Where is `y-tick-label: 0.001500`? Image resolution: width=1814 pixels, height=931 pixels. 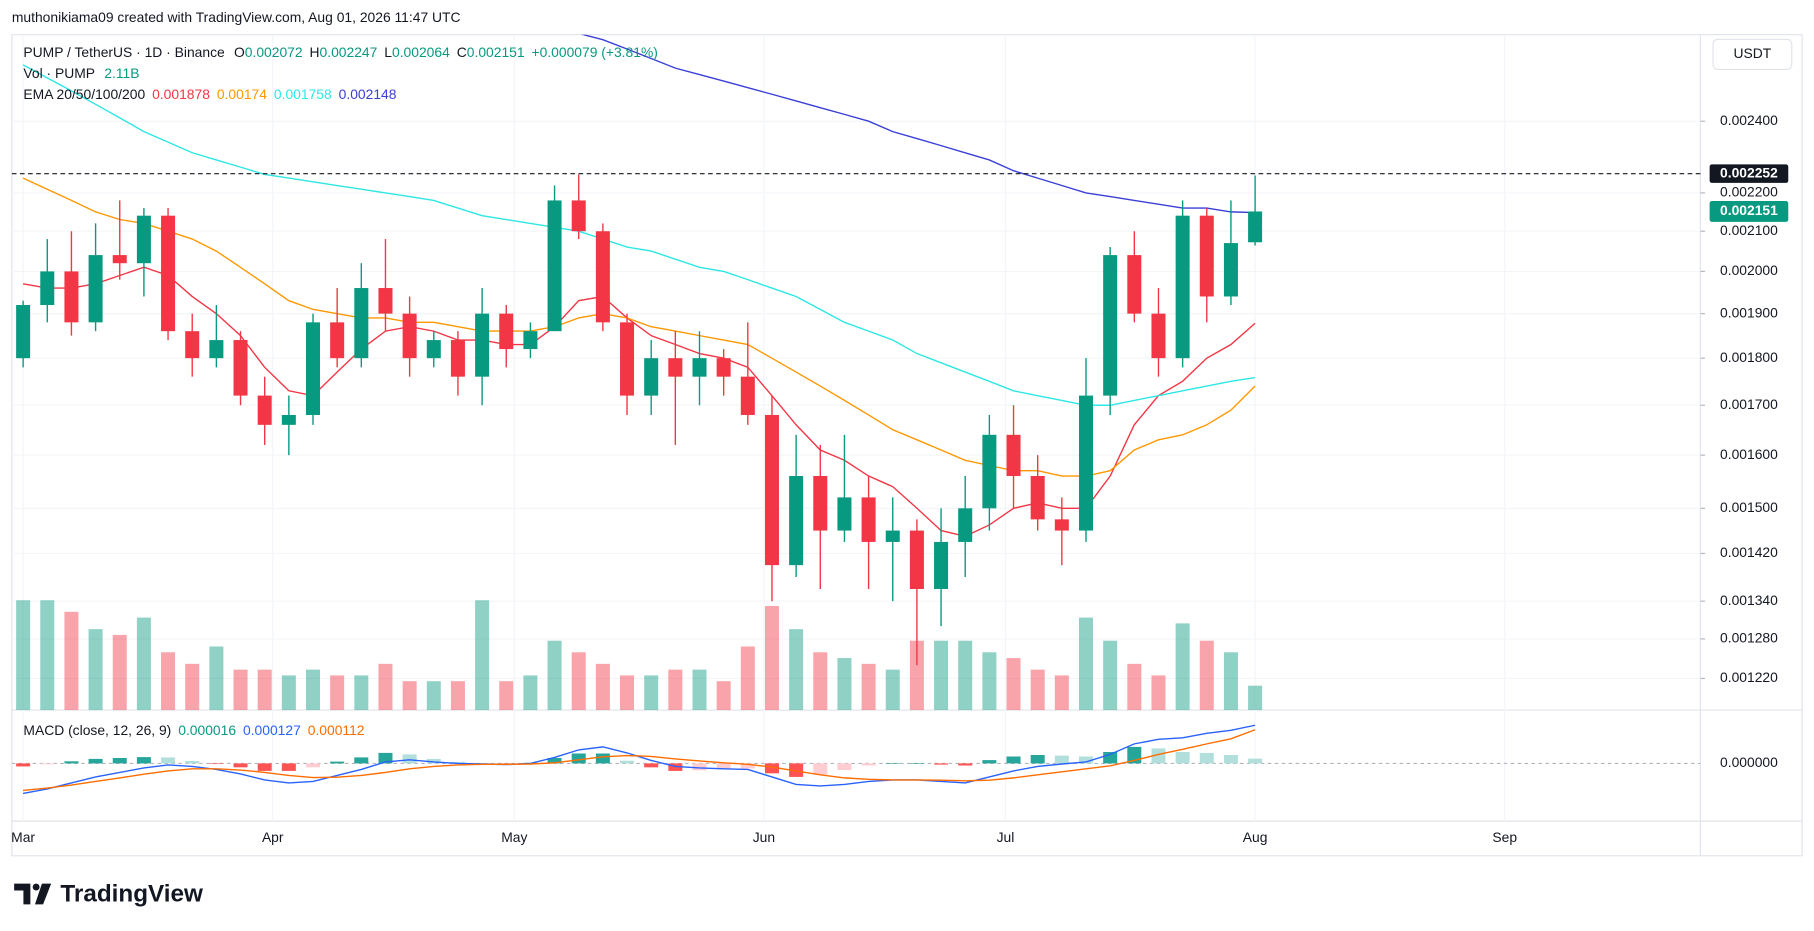 y-tick-label: 0.001500 is located at coordinates (1749, 507).